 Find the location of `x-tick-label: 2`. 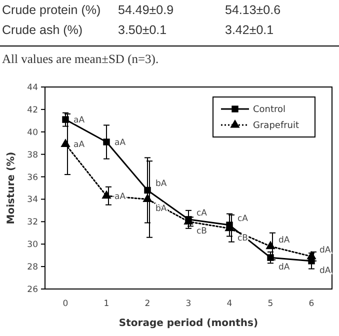

x-tick-label: 2 is located at coordinates (147, 304).